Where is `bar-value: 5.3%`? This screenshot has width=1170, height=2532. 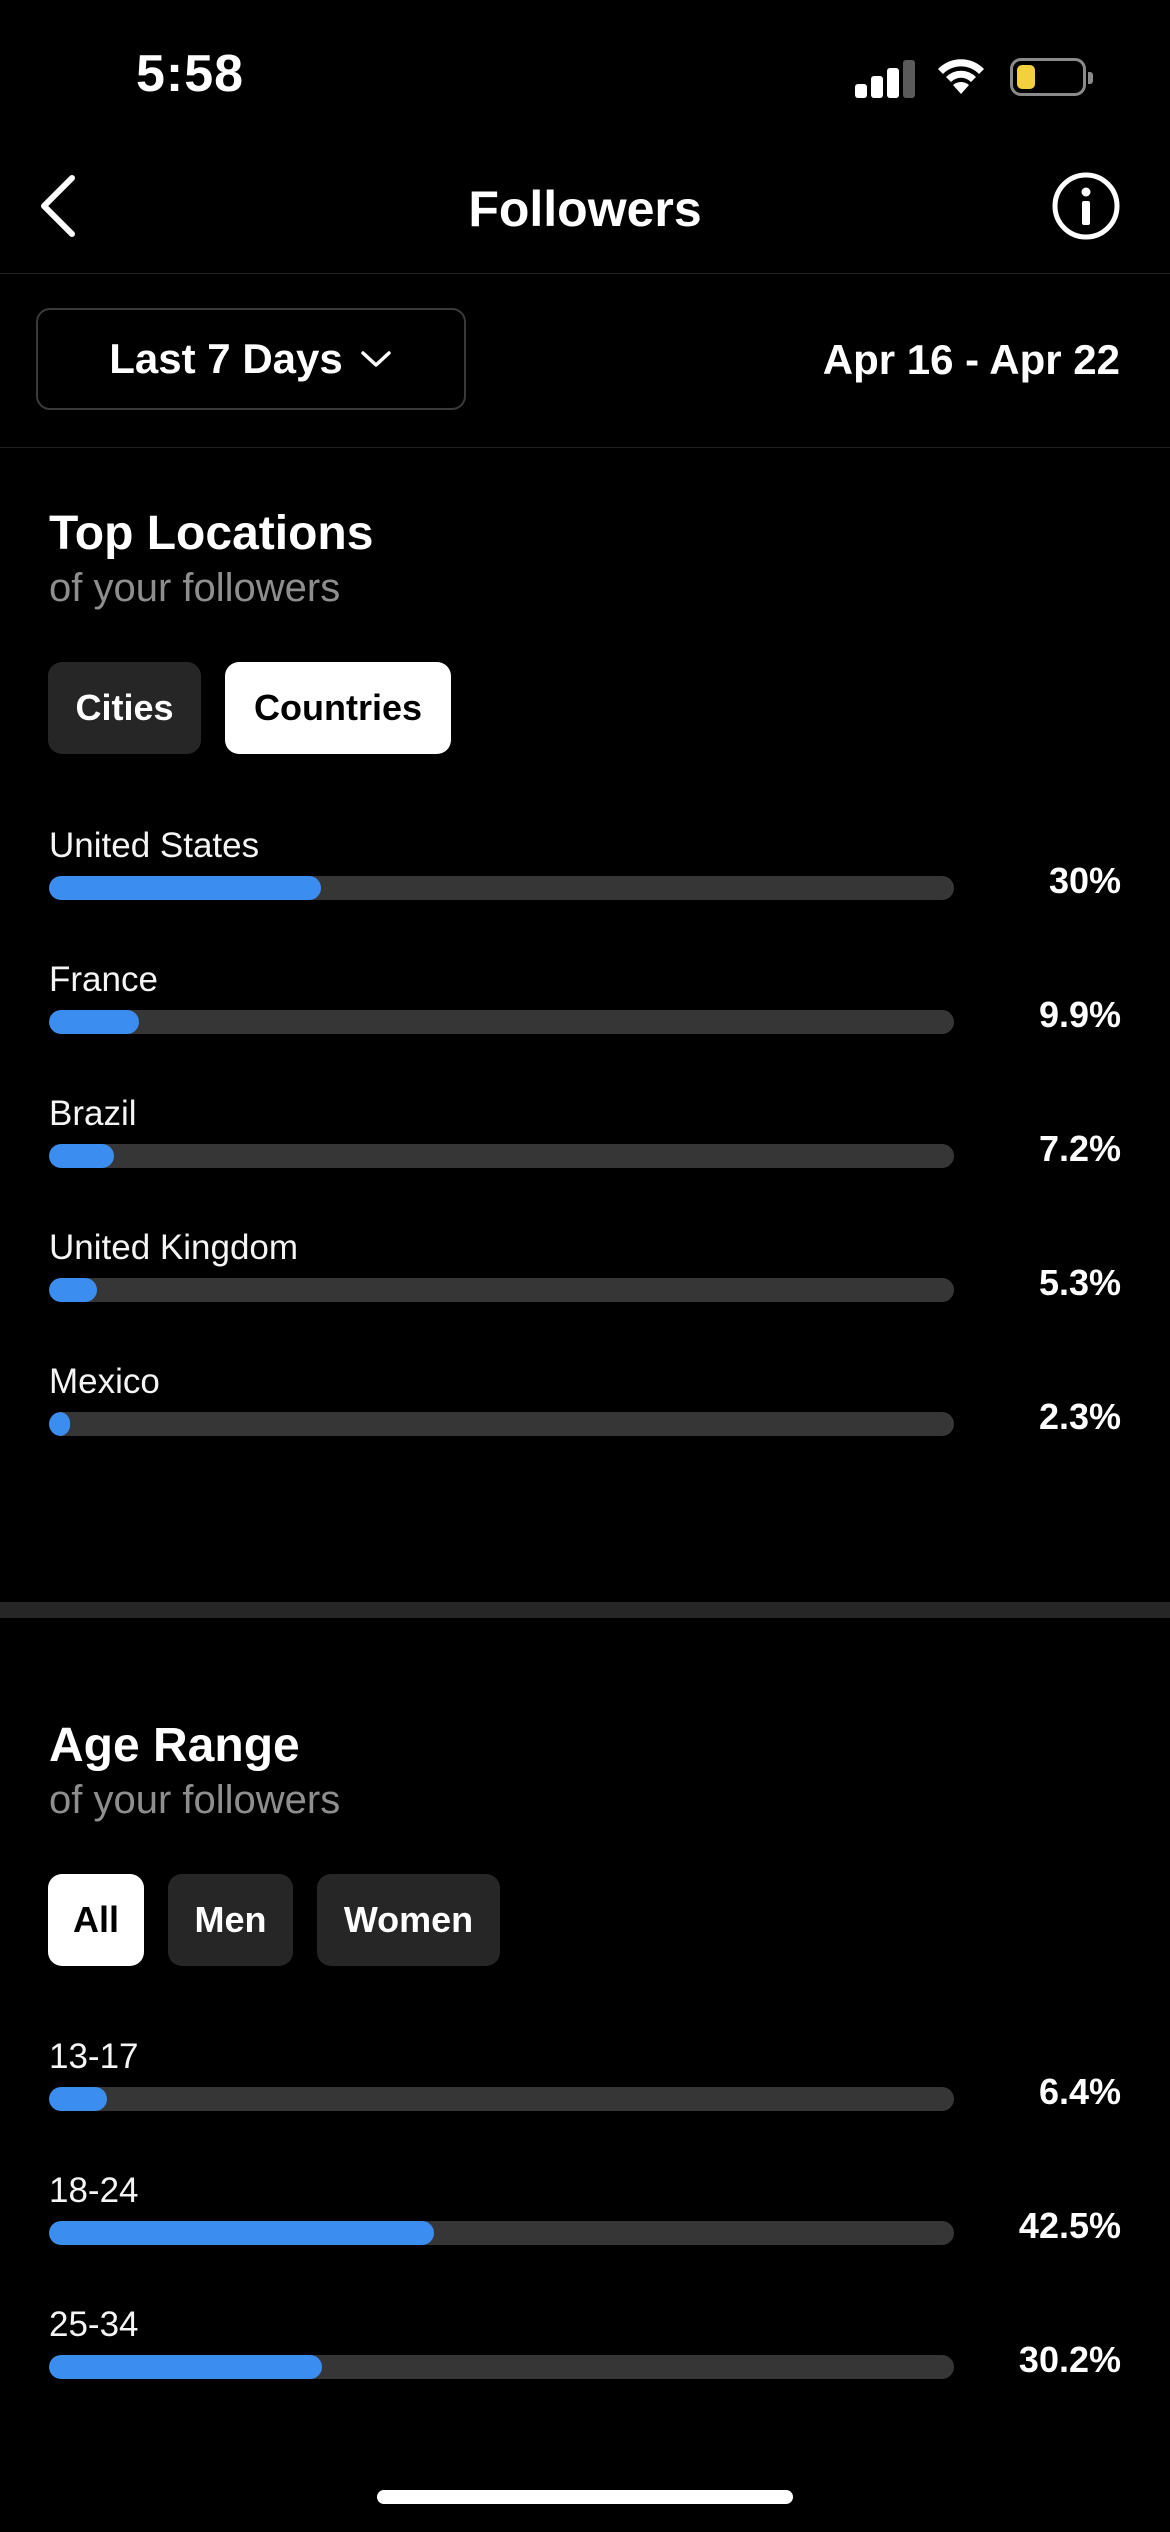 bar-value: 5.3% is located at coordinates (1079, 1282).